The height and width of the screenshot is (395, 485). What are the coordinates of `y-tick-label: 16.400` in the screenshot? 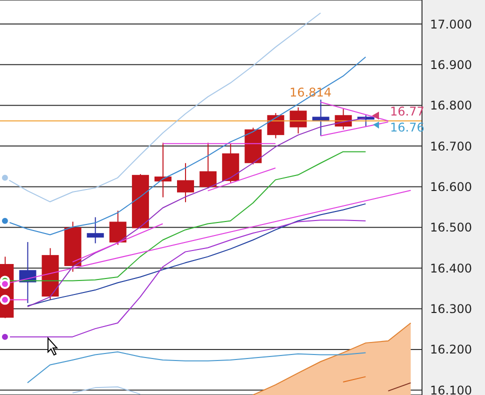 It's located at (451, 268).